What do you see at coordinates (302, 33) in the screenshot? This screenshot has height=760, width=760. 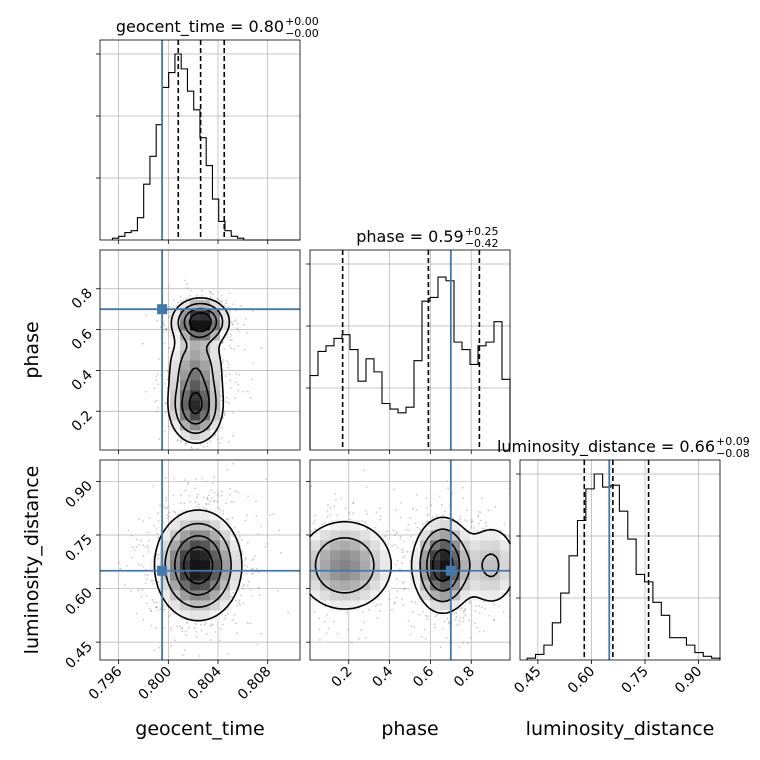 I see `title-minus-geocent_time: −0.00` at bounding box center [302, 33].